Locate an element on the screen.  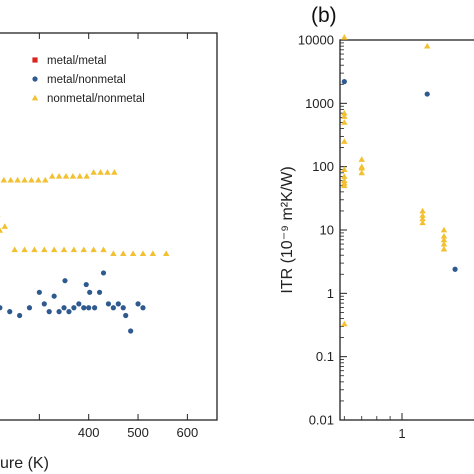
x-axis-label: ure (K) is located at coordinates (24, 463).